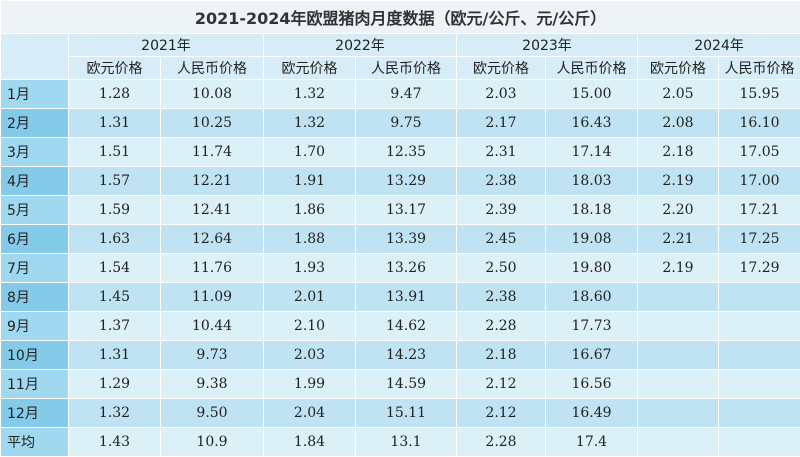 This screenshot has width=800, height=457. I want to click on data-cell: 2.01, so click(310, 297).